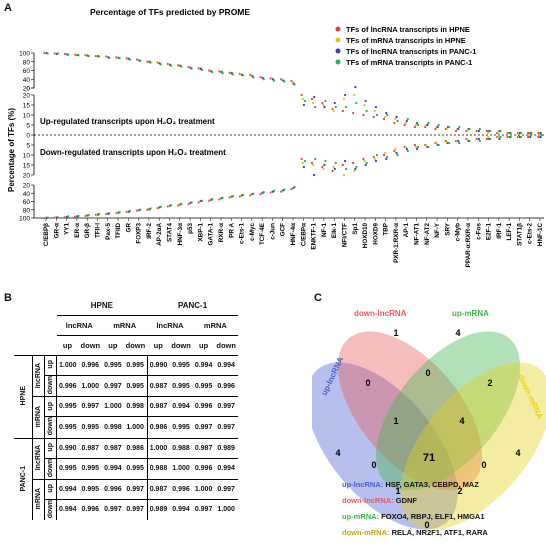  Describe the element at coordinates (380, 313) in the screenshot. I see `venn-set-label: down-lncRNA` at that location.